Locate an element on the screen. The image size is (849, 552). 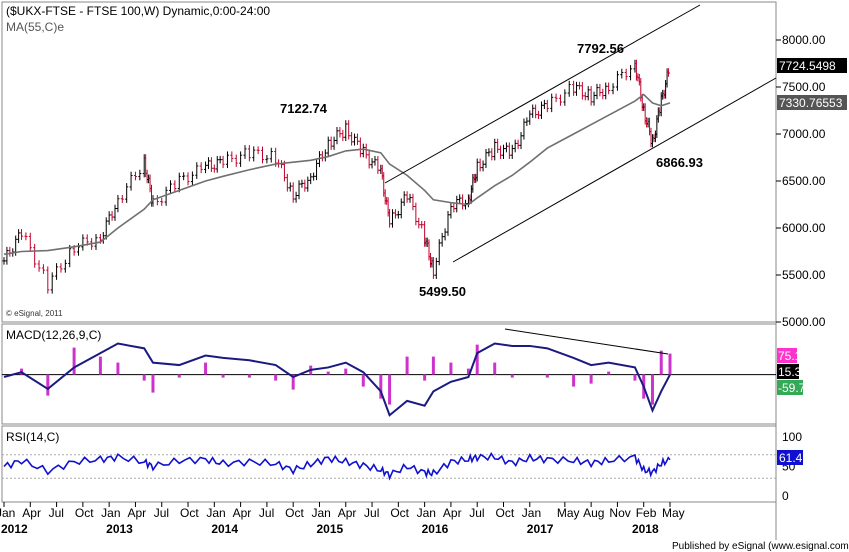
year-label: 2018 is located at coordinates (645, 529).